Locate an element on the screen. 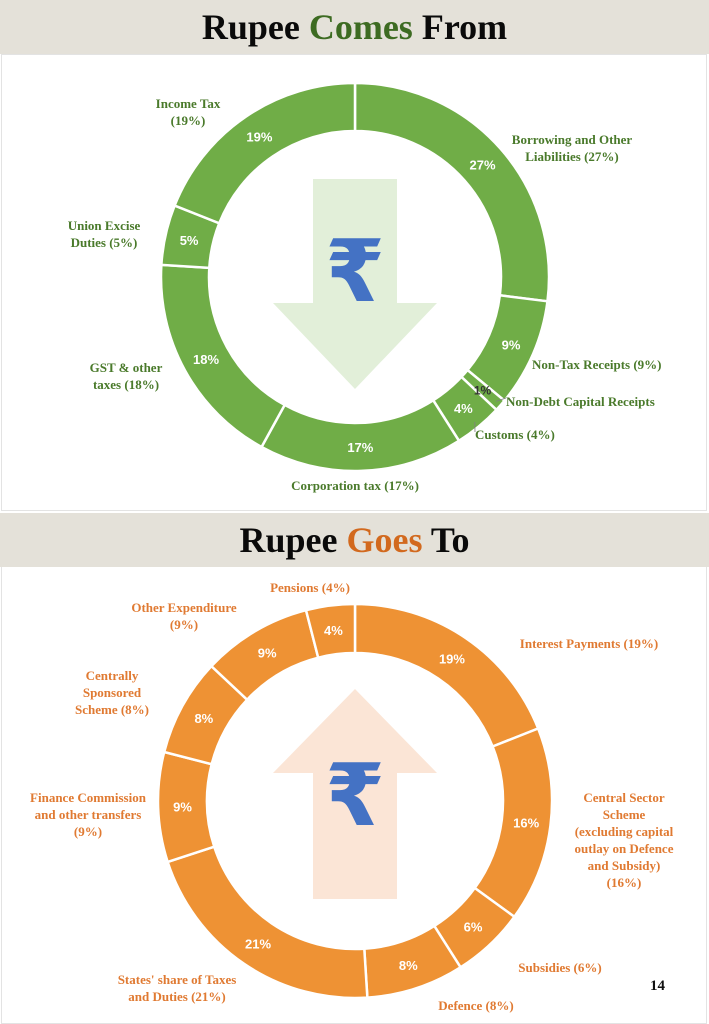  category-label: States' share of Taxes and Duties (21%) is located at coordinates (177, 988).